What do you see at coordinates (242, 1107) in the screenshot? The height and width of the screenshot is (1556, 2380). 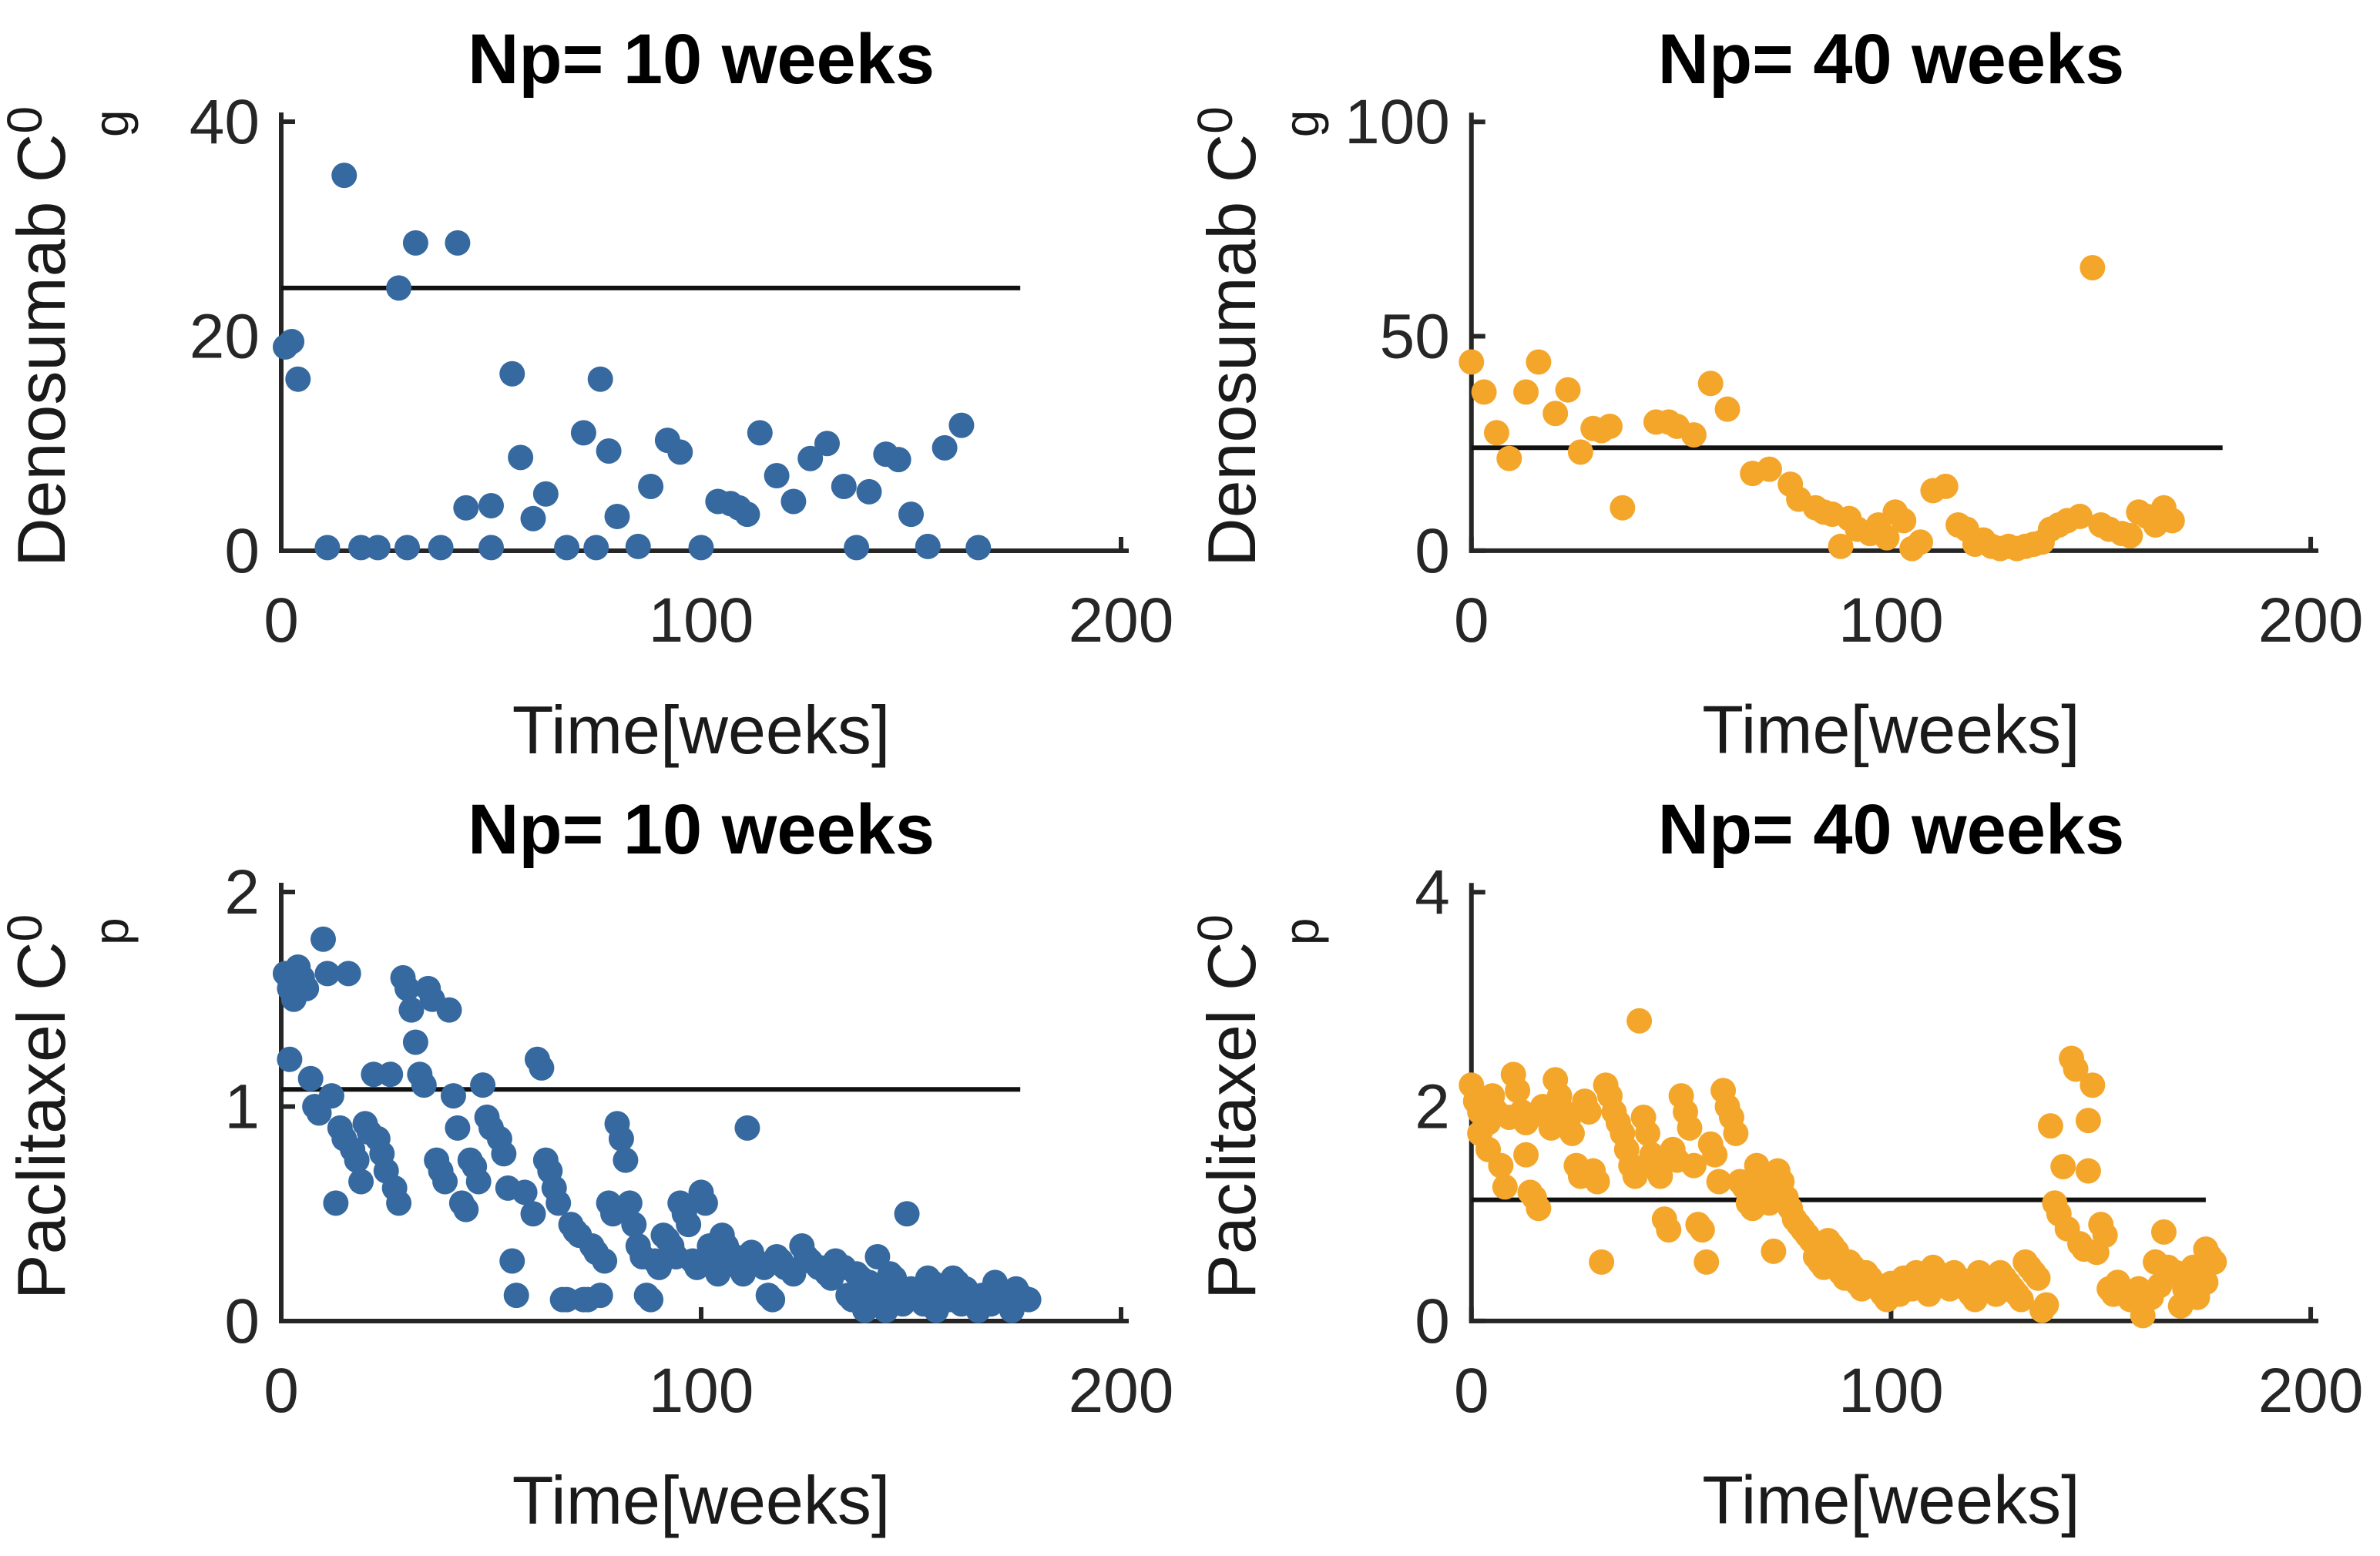 I see `svg-text: 1` at bounding box center [242, 1107].